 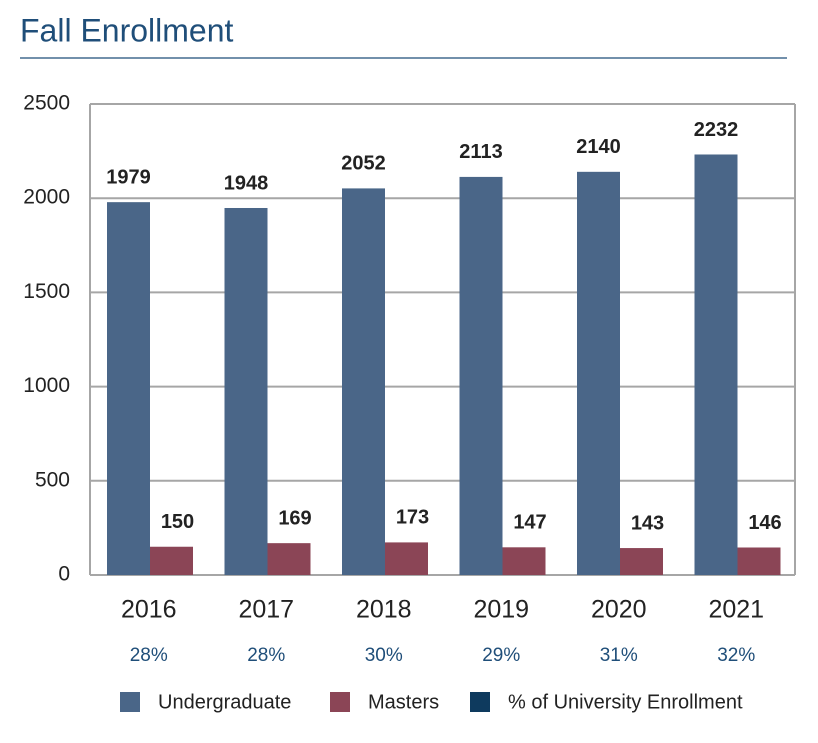 I want to click on data-label: 2232, so click(x=716, y=130).